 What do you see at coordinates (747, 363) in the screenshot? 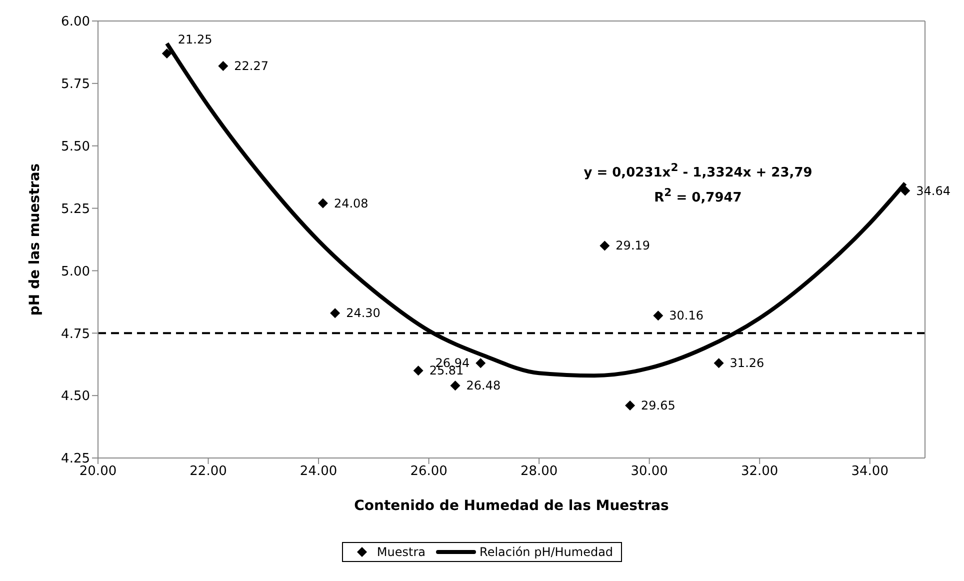
I see `annotation: 31.26` at bounding box center [747, 363].